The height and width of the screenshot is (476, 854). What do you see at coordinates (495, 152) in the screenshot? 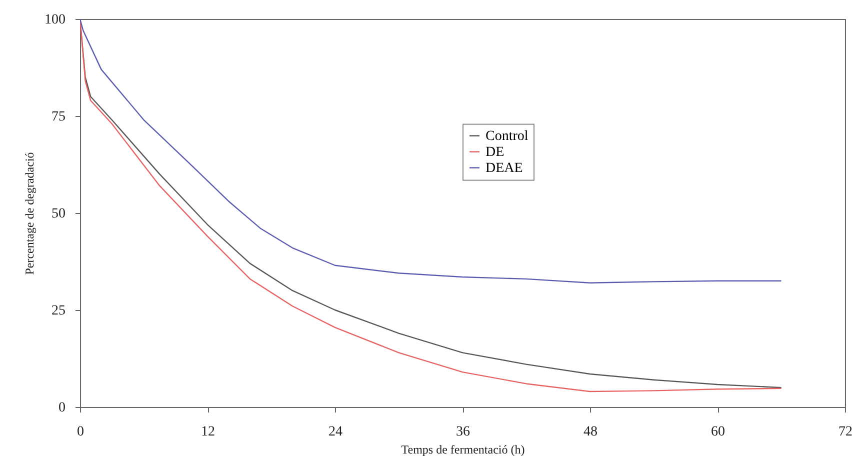
I see `legend-label: DE` at bounding box center [495, 152].